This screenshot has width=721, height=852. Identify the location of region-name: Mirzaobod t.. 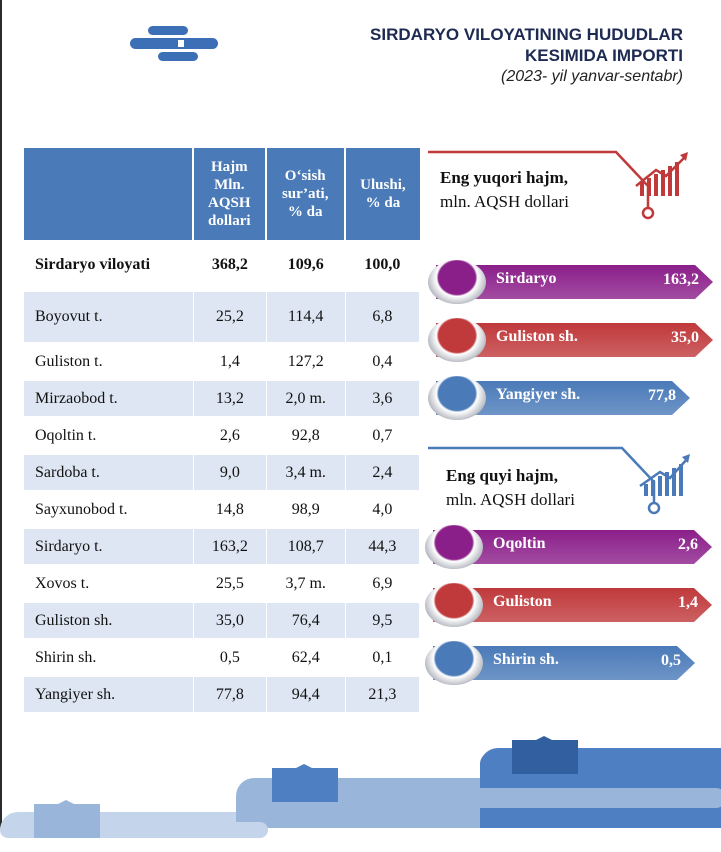
(109, 399).